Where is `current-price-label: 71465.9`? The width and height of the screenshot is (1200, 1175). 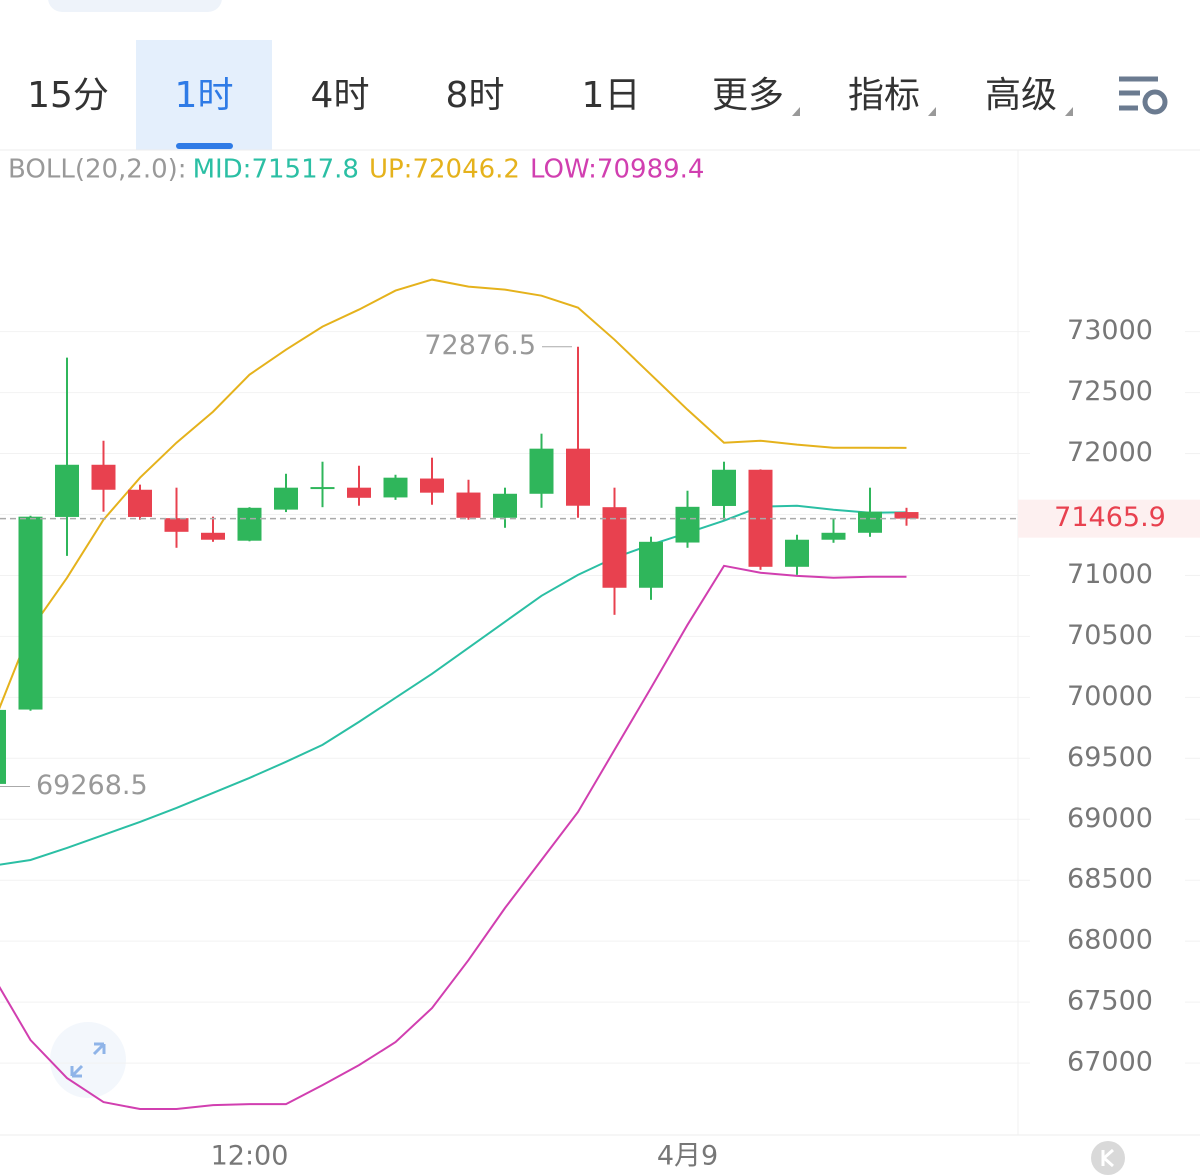
current-price-label: 71465.9 is located at coordinates (1110, 517).